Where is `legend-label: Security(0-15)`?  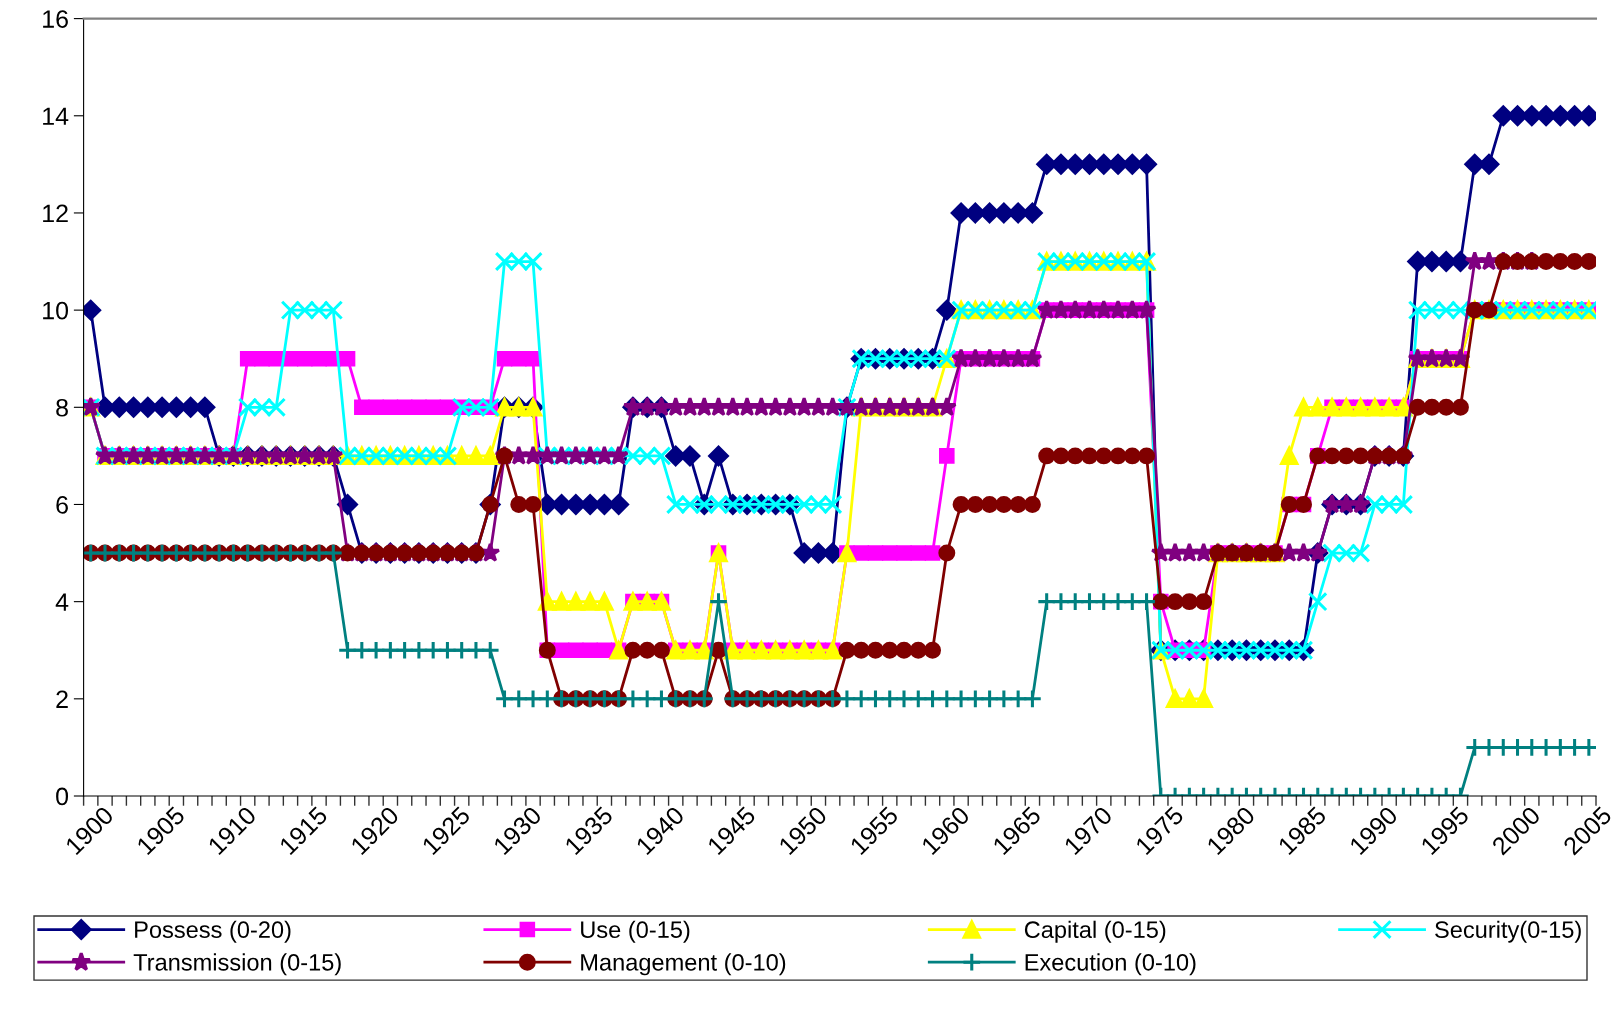 legend-label: Security(0-15) is located at coordinates (1508, 931).